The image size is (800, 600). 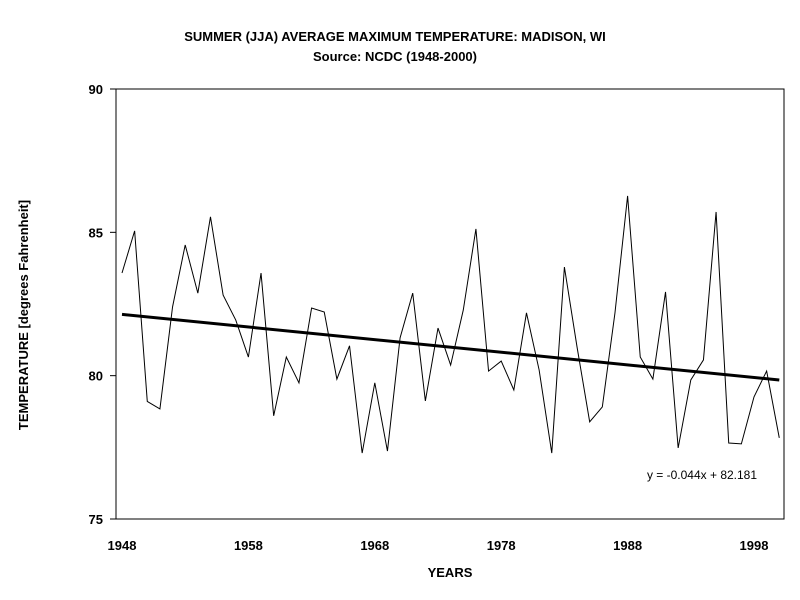 What do you see at coordinates (450, 347) in the screenshot?
I see `trendline` at bounding box center [450, 347].